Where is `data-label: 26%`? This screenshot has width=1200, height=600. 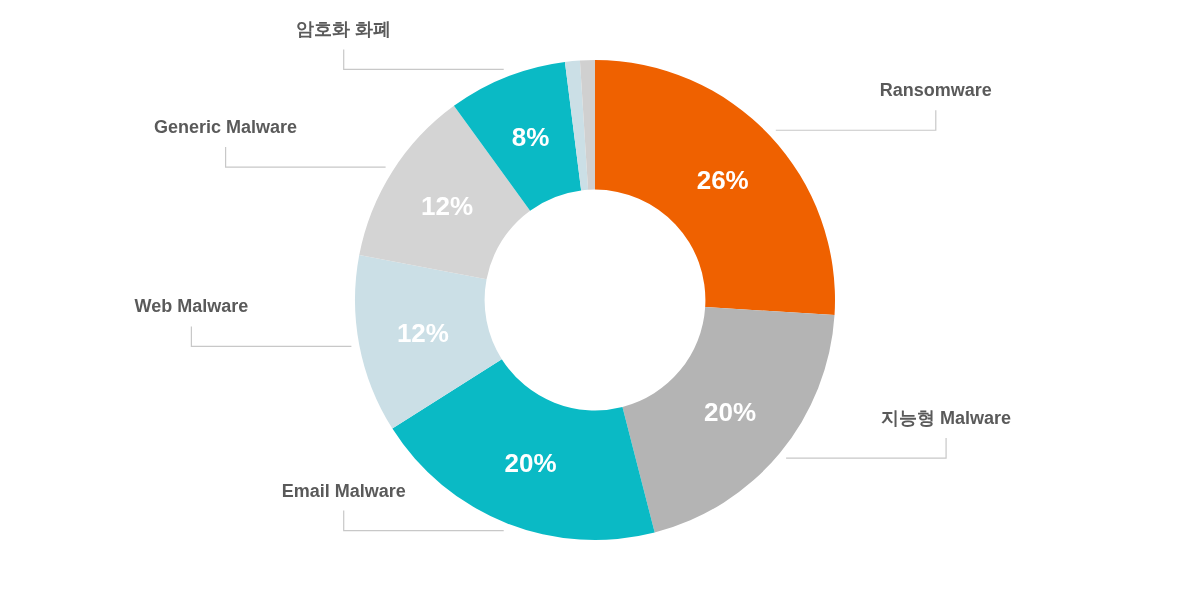
data-label: 26% is located at coordinates (722, 180).